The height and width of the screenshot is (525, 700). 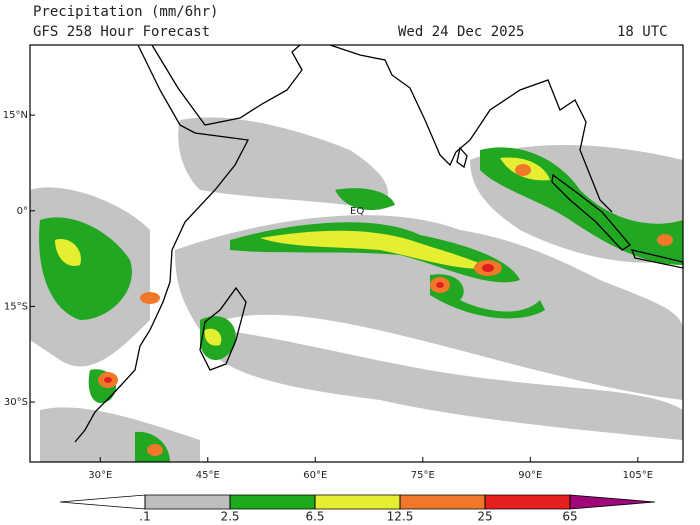 I want to click on x-tick-label: 75°E, so click(x=423, y=475).